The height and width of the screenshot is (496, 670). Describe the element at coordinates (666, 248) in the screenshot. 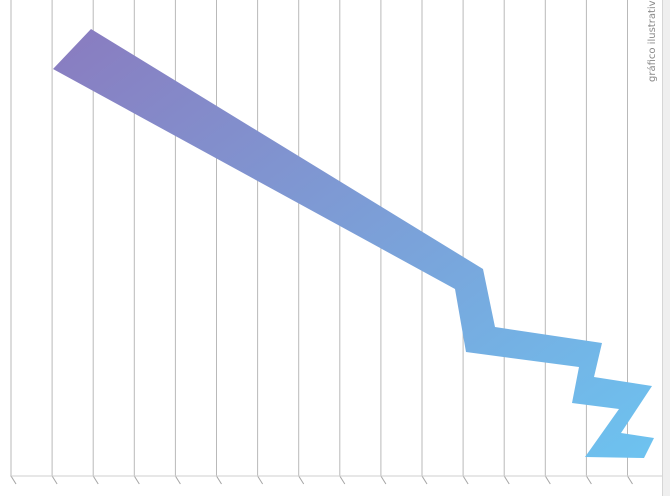

I see `right-edge-strip` at that location.